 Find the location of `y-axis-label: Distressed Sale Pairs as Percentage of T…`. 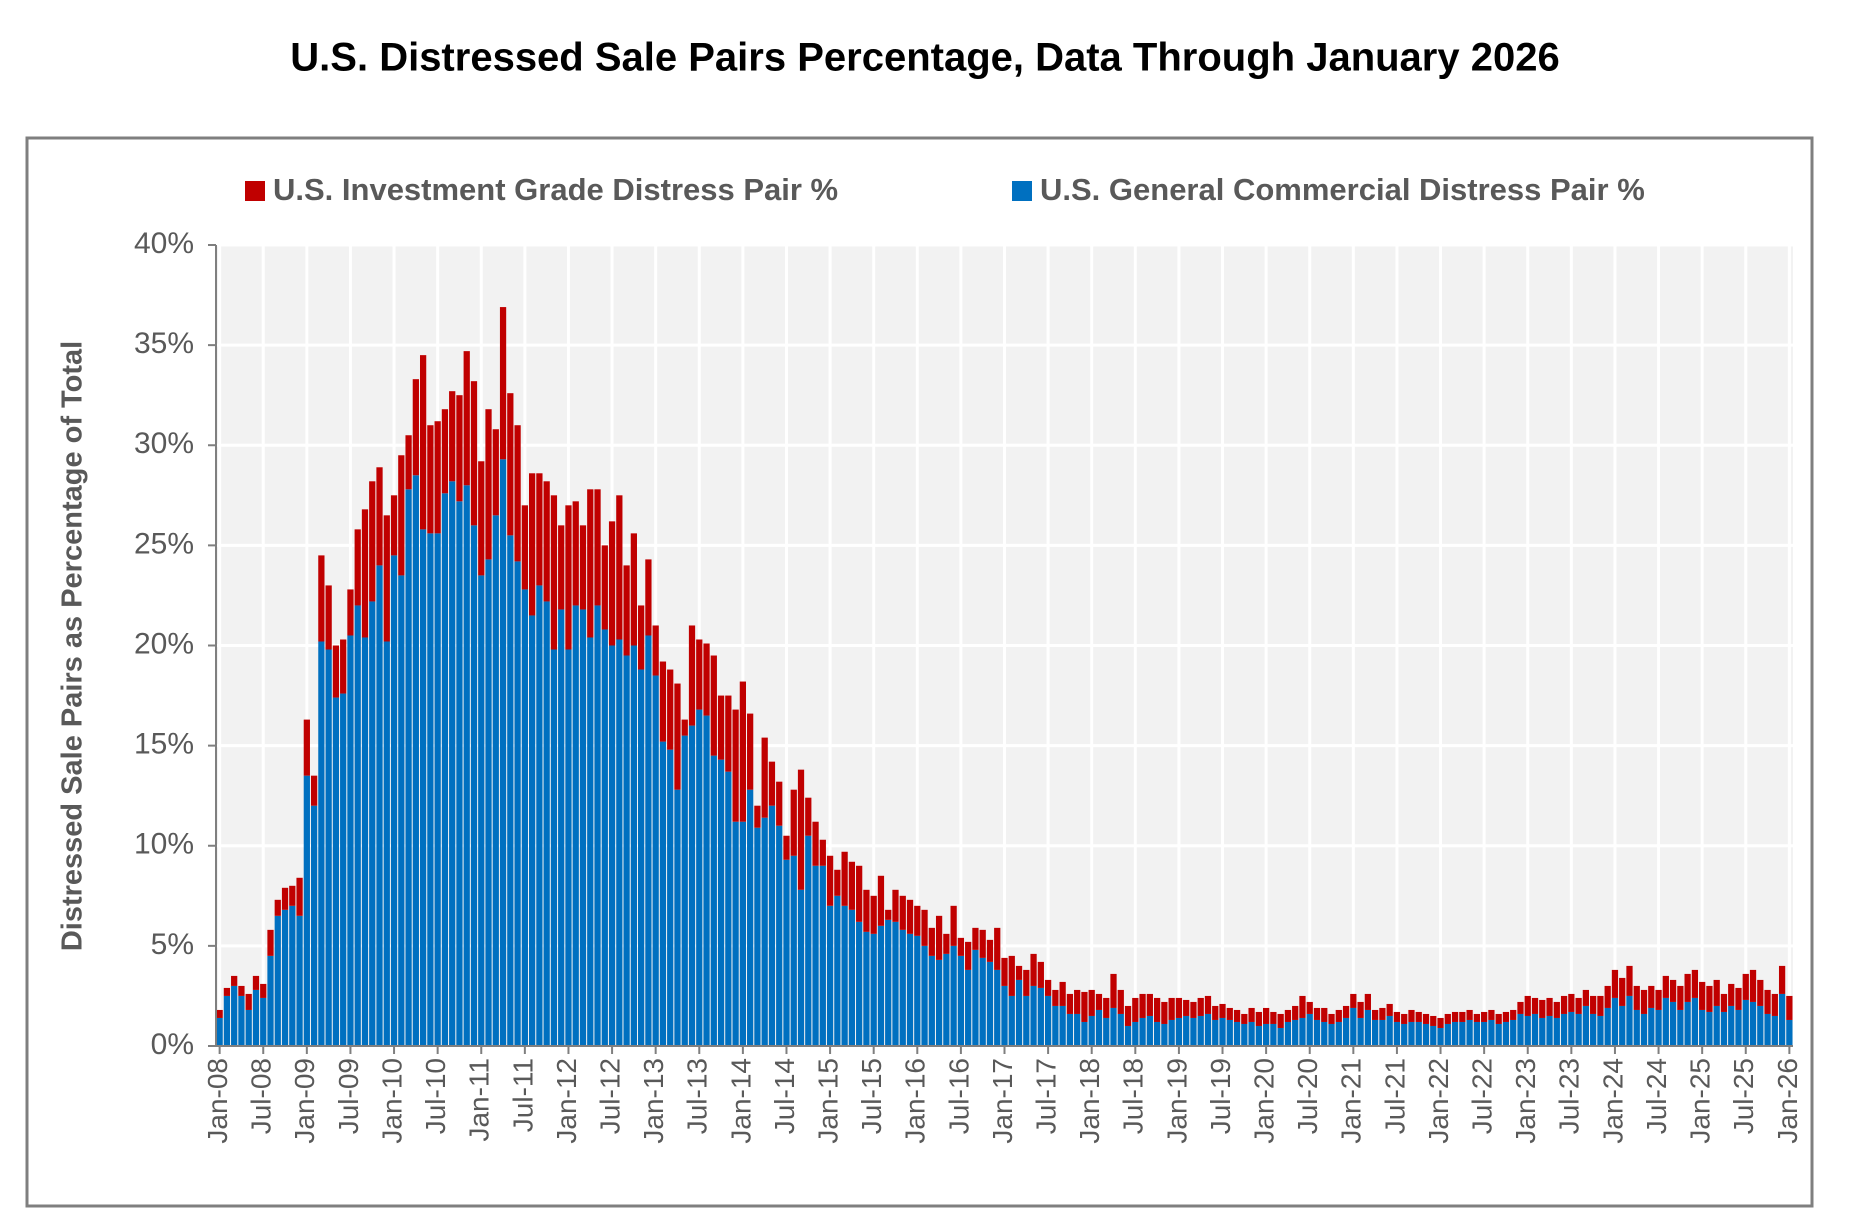

y-axis-label: Distressed Sale Pairs as Percentage of T… is located at coordinates (73, 646).